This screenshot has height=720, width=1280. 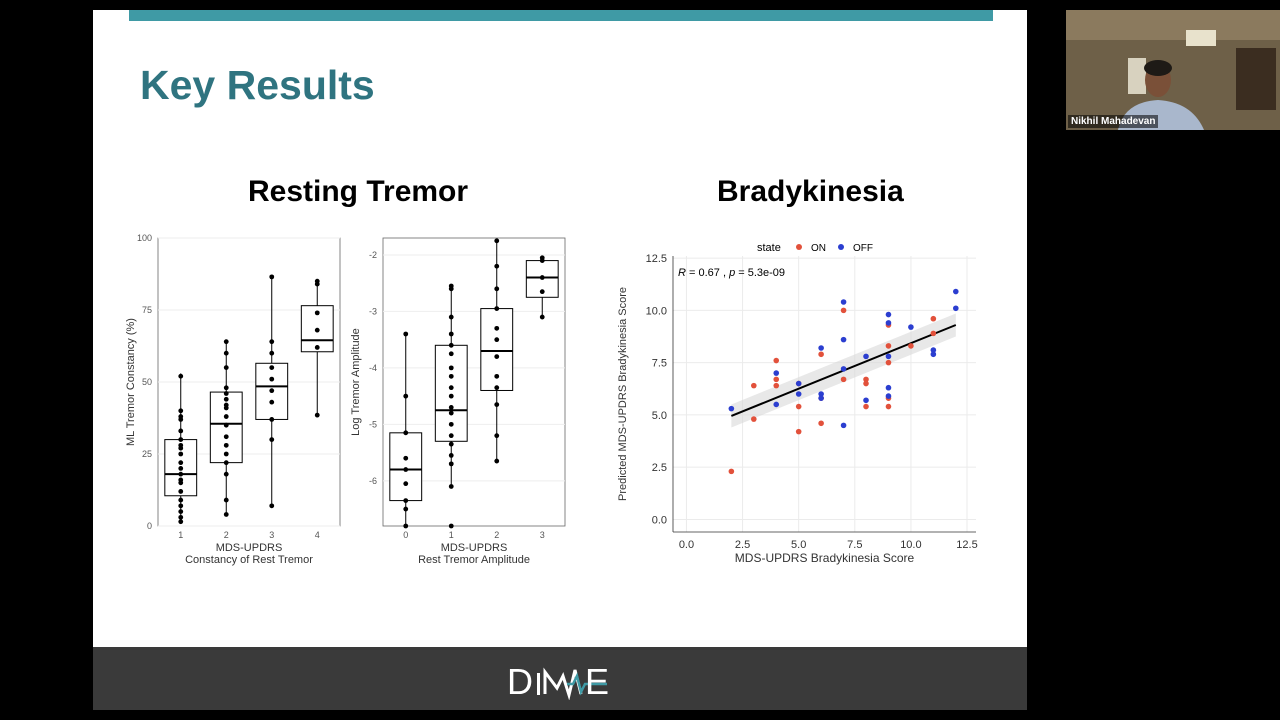 I want to click on y-tick-label: 75, so click(x=147, y=310).